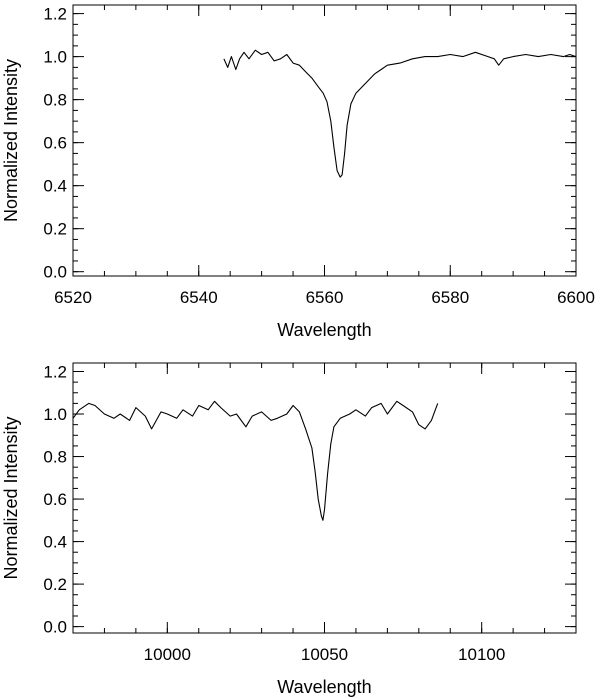 Image resolution: width=600 pixels, height=699 pixels. What do you see at coordinates (167, 654) in the screenshot?
I see `x-tick-label: 10000` at bounding box center [167, 654].